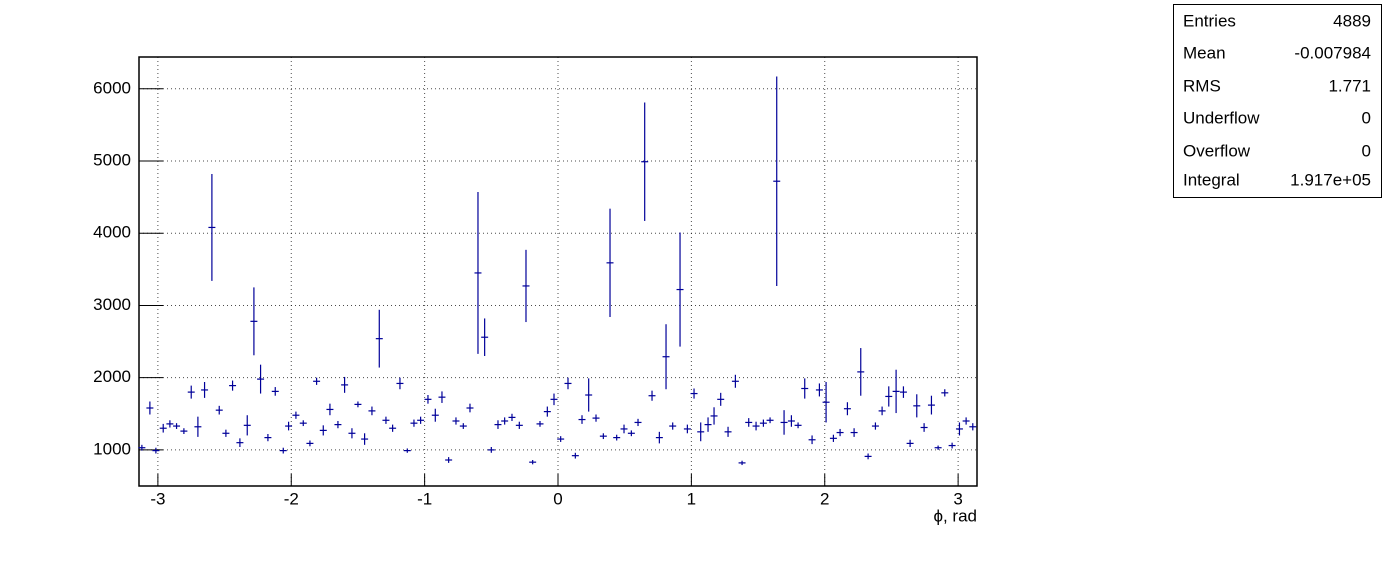  I want to click on x-tick-label: 0, so click(557, 498).